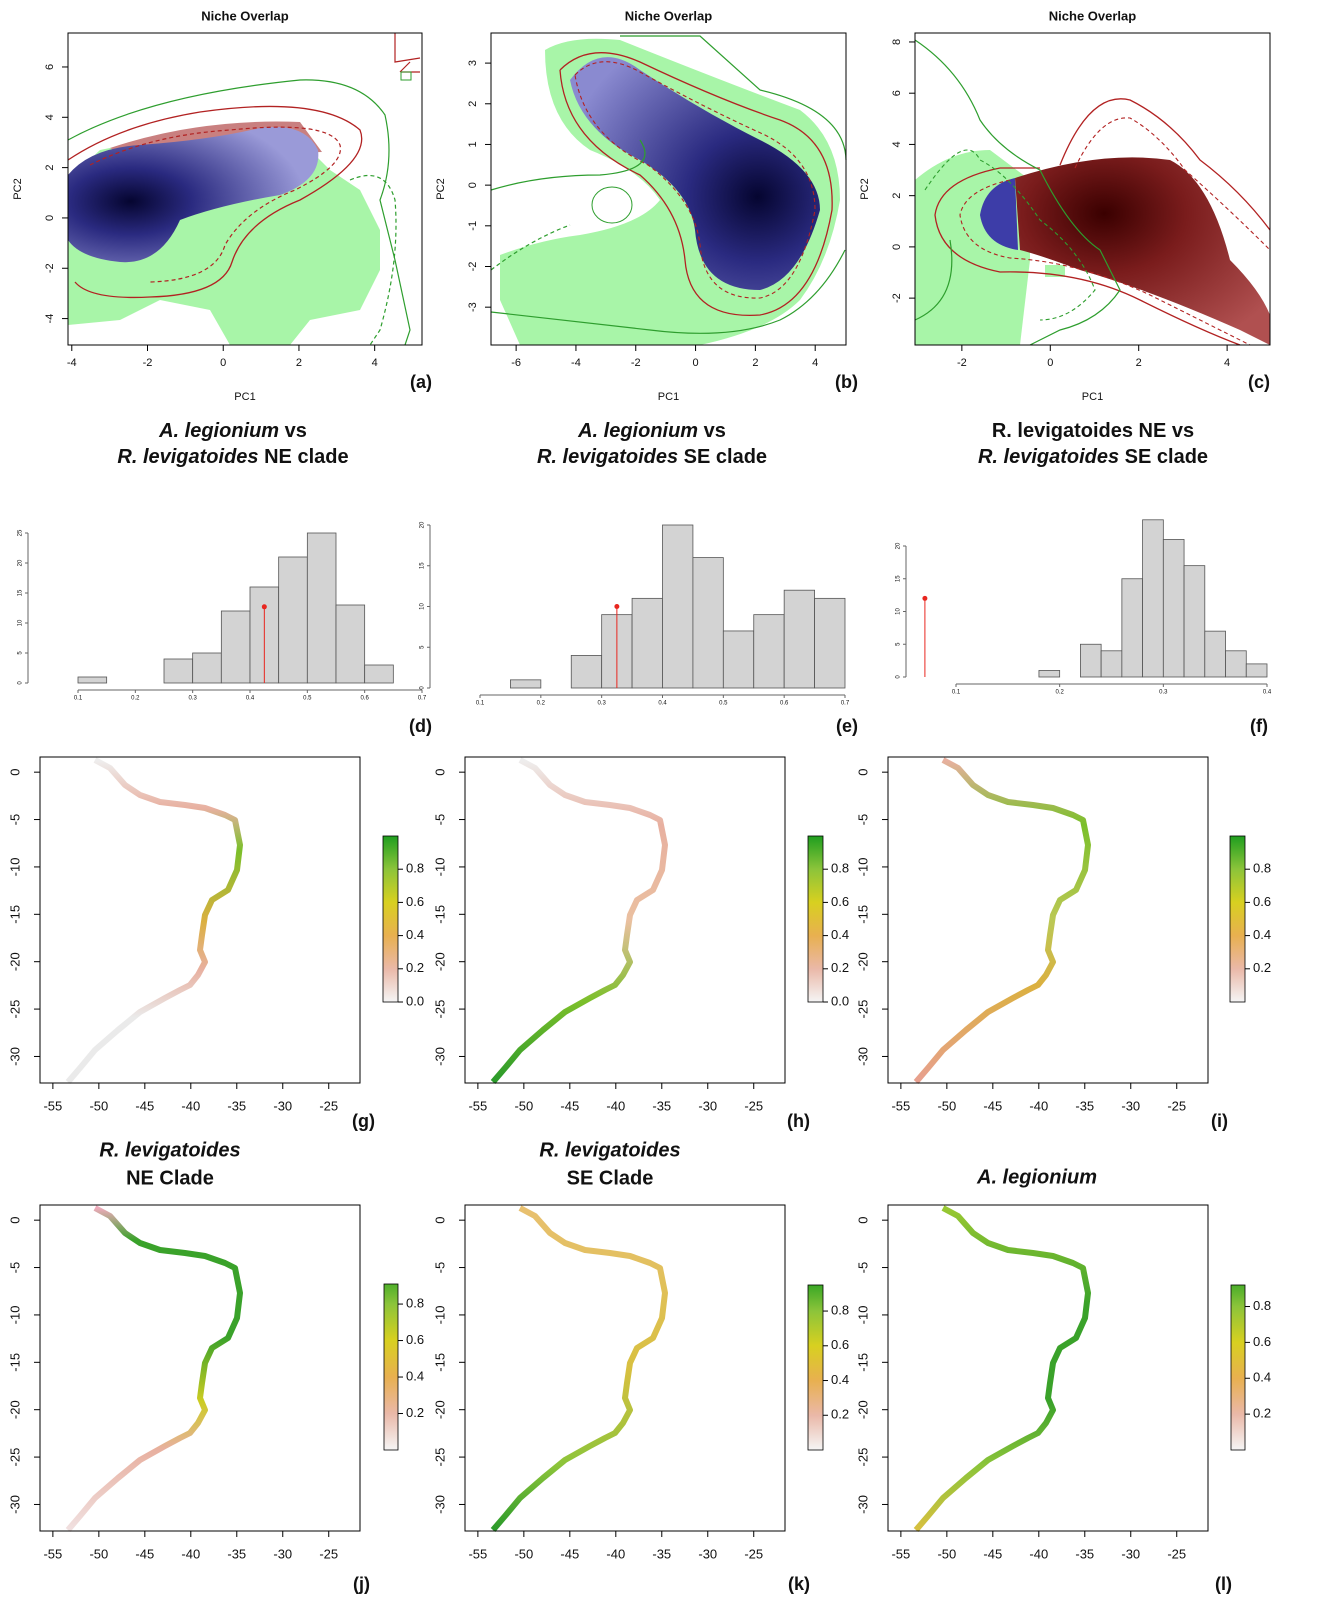 The width and height of the screenshot is (1325, 1619). Describe the element at coordinates (420, 726) in the screenshot. I see `panel-label: (d)` at that location.